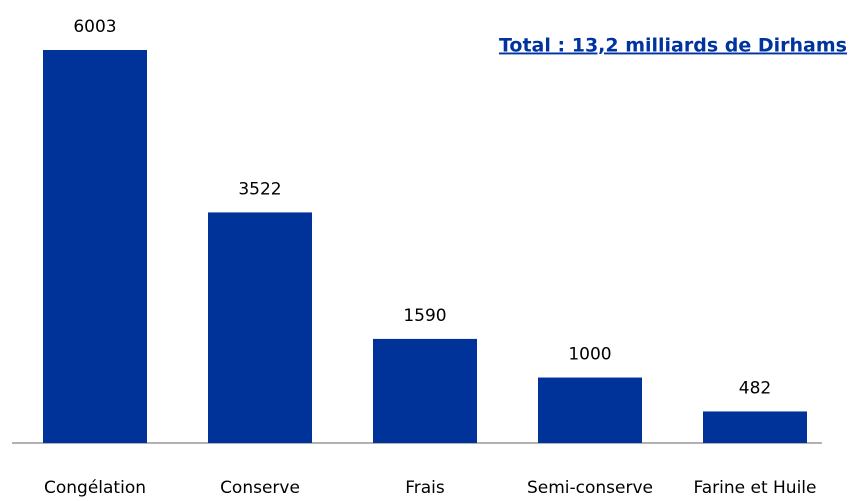 The width and height of the screenshot is (850, 501). Describe the element at coordinates (755, 488) in the screenshot. I see `x-tick-label: Farine et Huile` at that location.